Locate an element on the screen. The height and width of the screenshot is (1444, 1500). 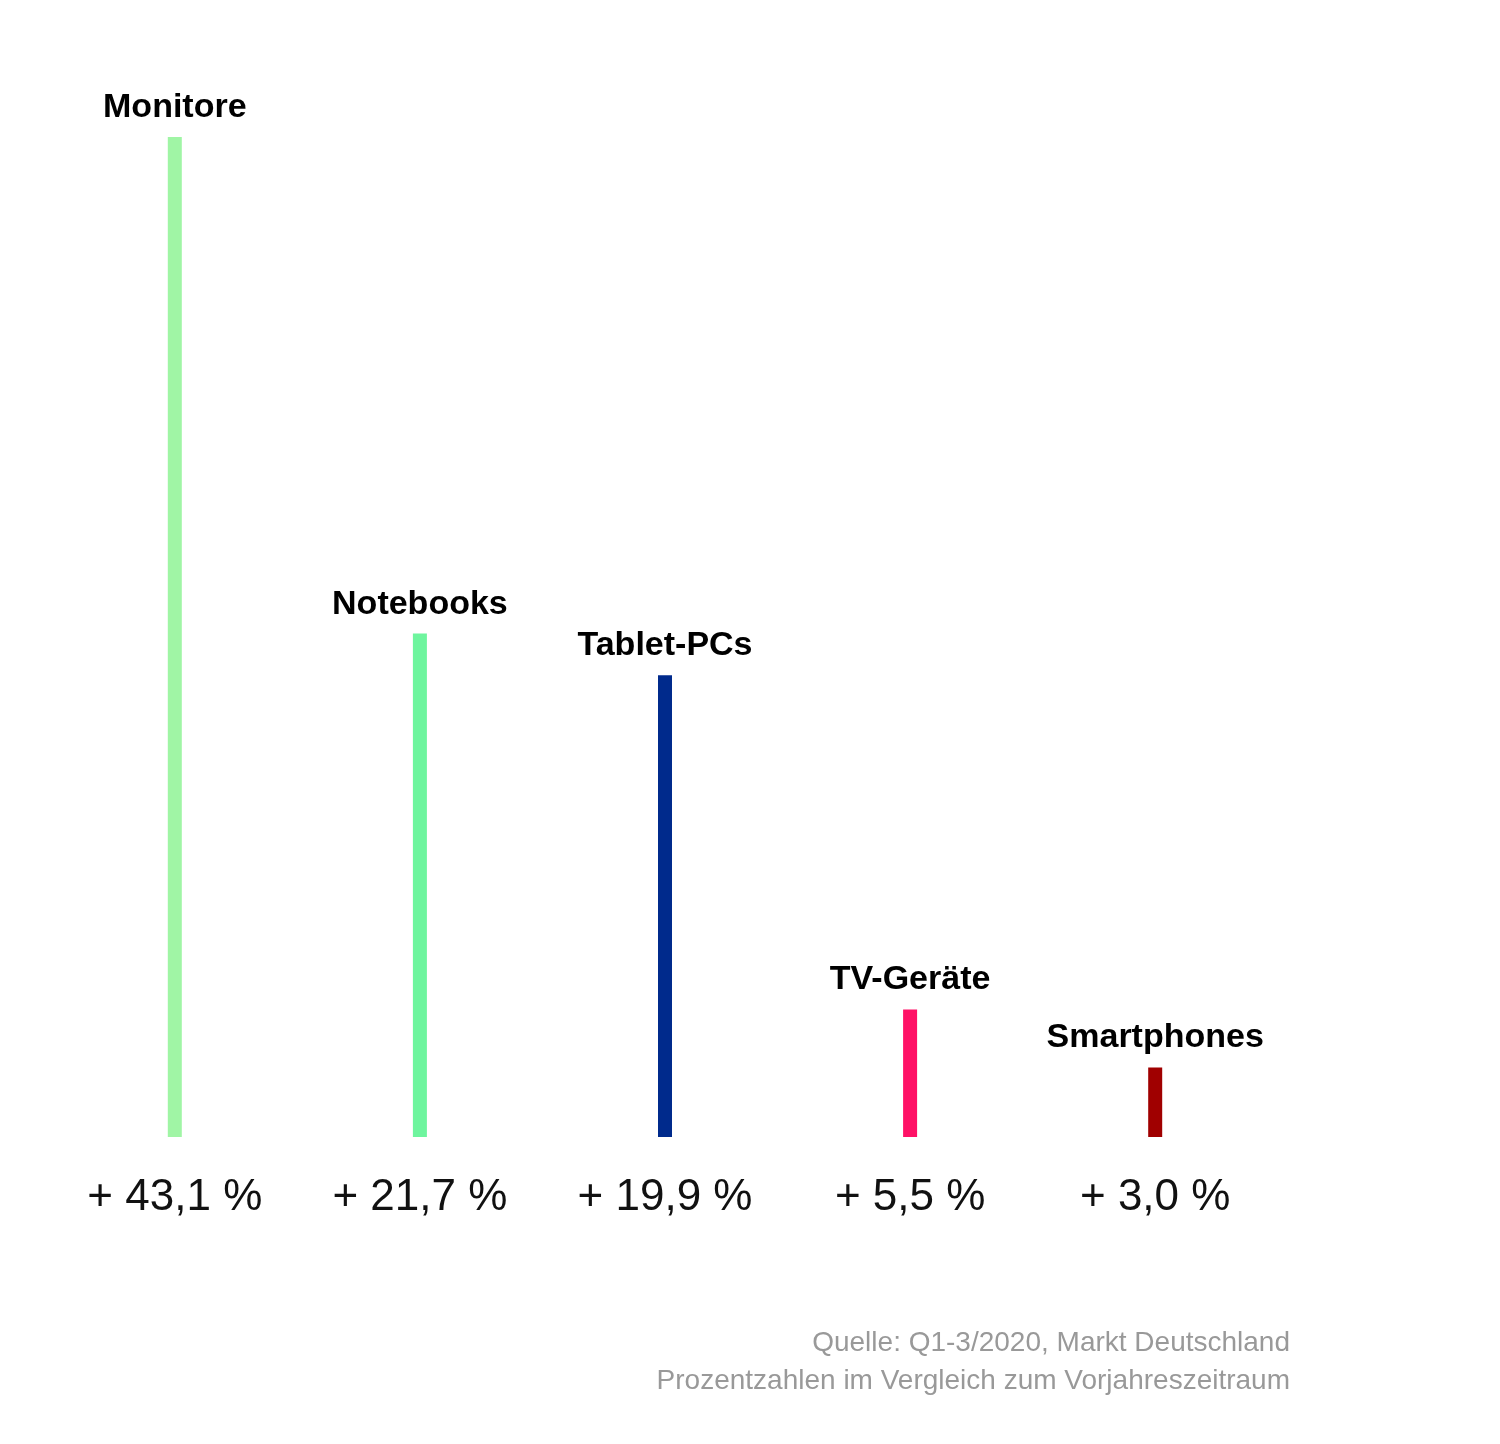
data-label: + 5,5 % is located at coordinates (910, 1194).